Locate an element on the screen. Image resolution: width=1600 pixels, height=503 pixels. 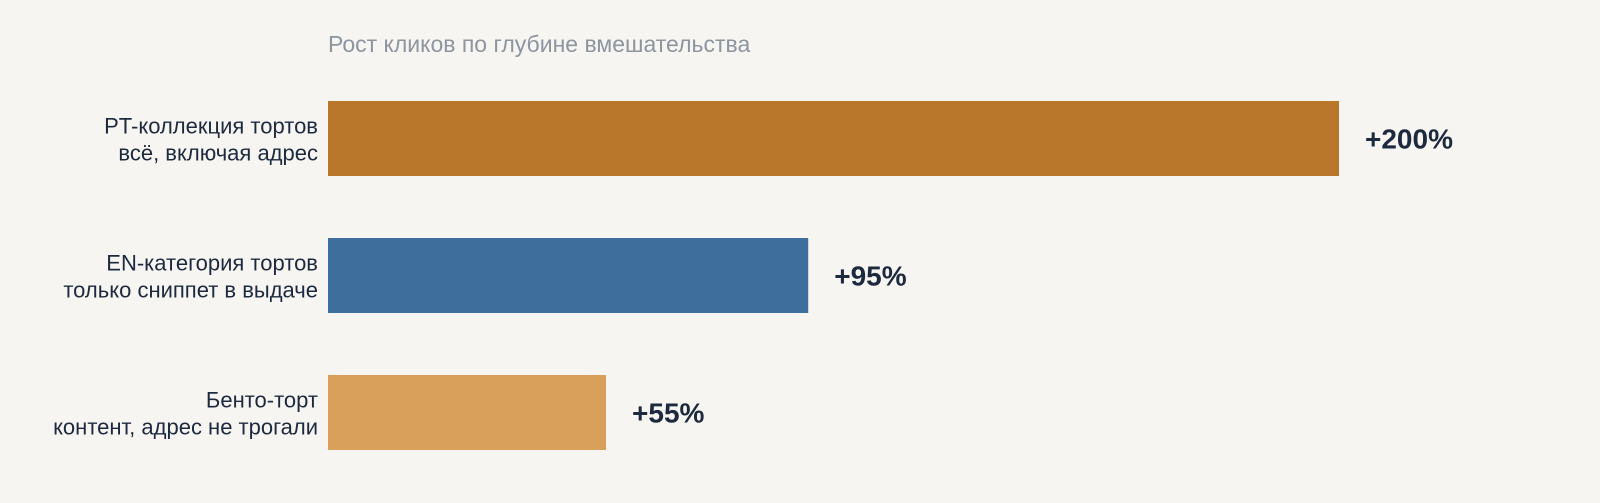
category-label-2-line1: EN-категория тортов is located at coordinates (212, 263).